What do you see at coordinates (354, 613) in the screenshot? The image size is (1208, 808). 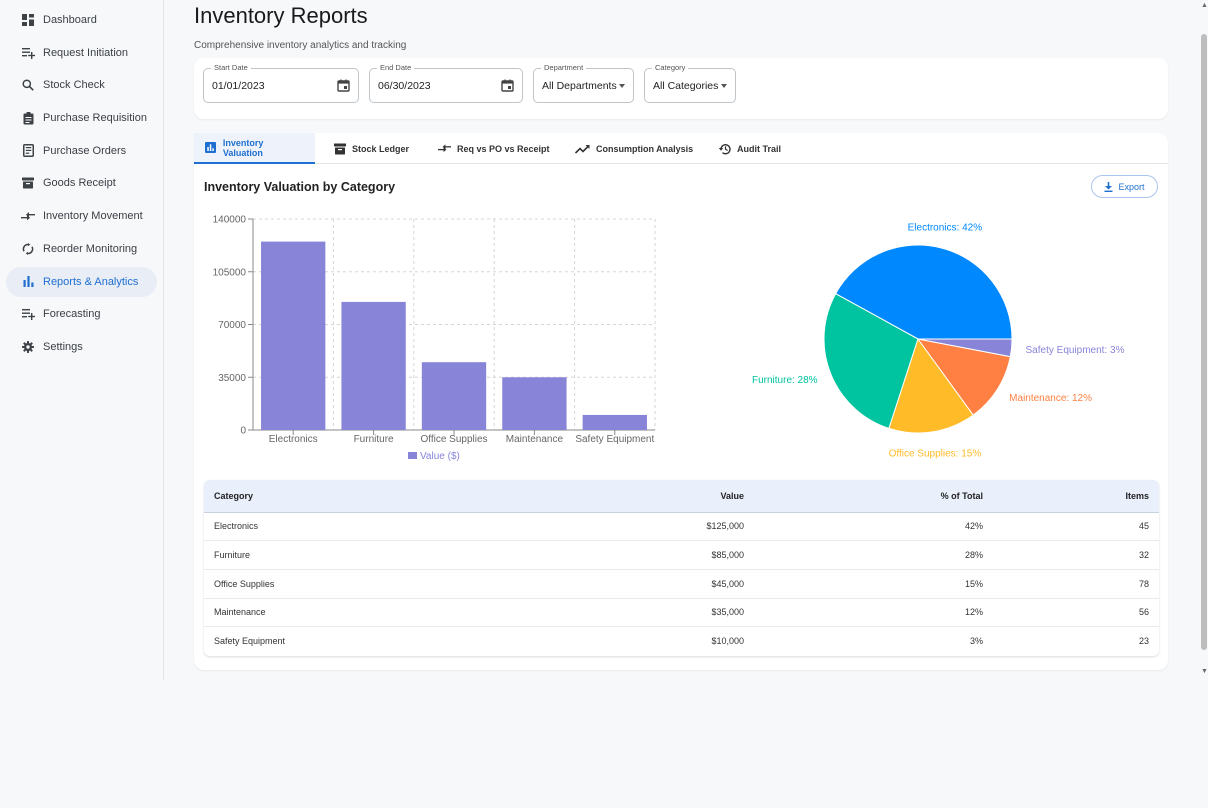 I see `cell-category: Maintenance` at bounding box center [354, 613].